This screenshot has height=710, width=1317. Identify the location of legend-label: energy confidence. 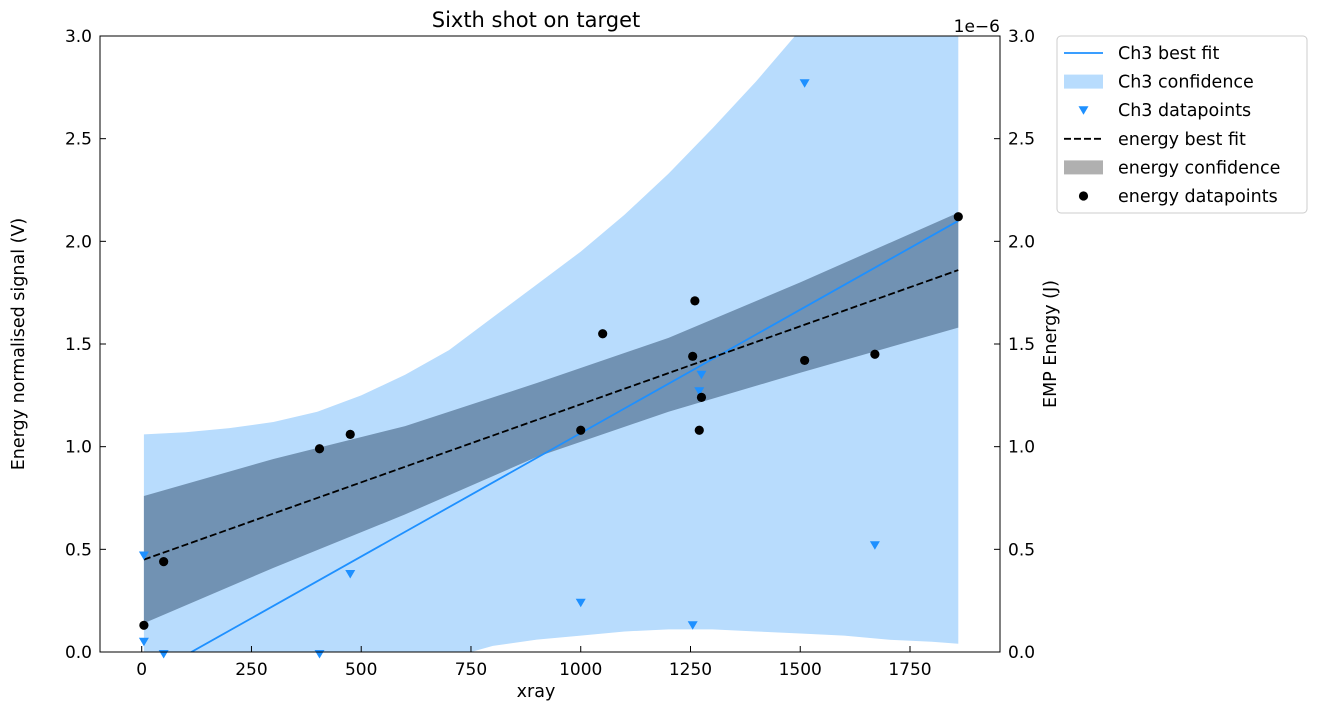
(1199, 168).